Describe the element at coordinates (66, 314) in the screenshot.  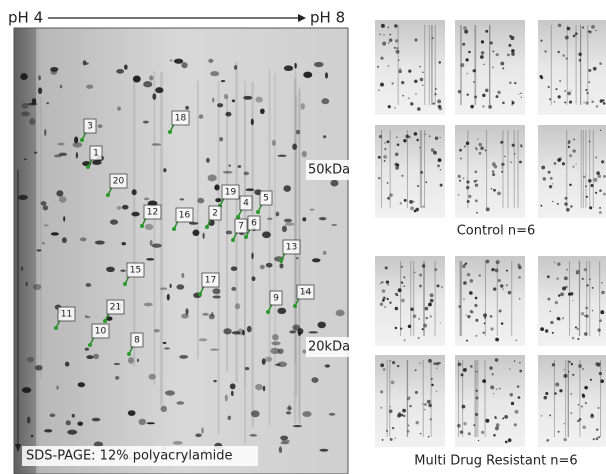
I see `spot-box` at that location.